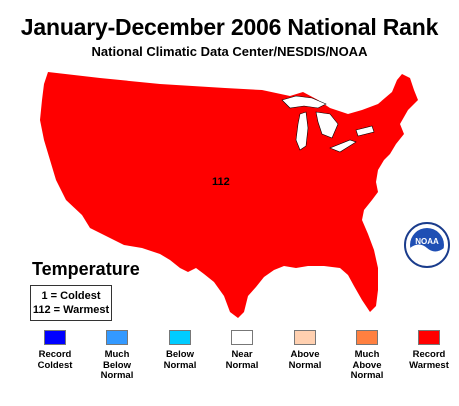 Image resolution: width=459 pixels, height=406 pixels. Describe the element at coordinates (365, 131) in the screenshot. I see `lake-ontario` at that location.